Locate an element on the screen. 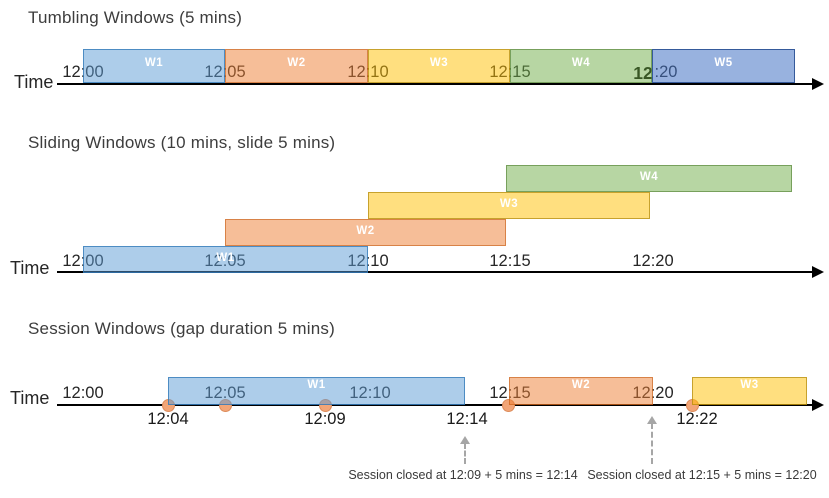 The width and height of the screenshot is (829, 498). event-time-label: 12:09 is located at coordinates (325, 419).